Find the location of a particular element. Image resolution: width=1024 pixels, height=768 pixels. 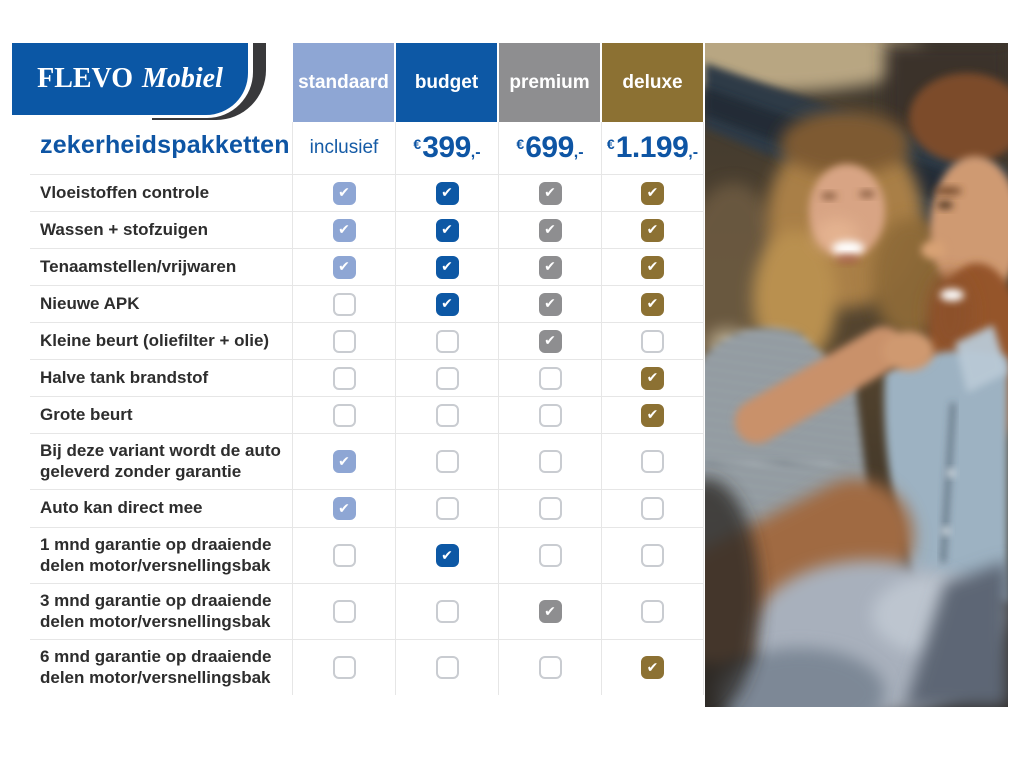

currency-symbol: € is located at coordinates (520, 144).